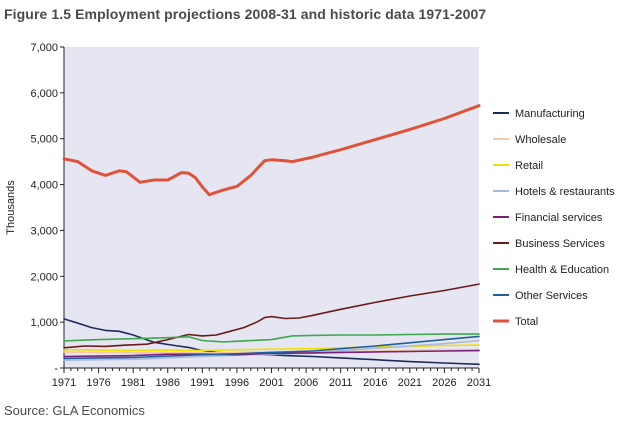 The height and width of the screenshot is (425, 632). Describe the element at coordinates (44, 186) in the screenshot. I see `y-tick-label: 4,000` at that location.